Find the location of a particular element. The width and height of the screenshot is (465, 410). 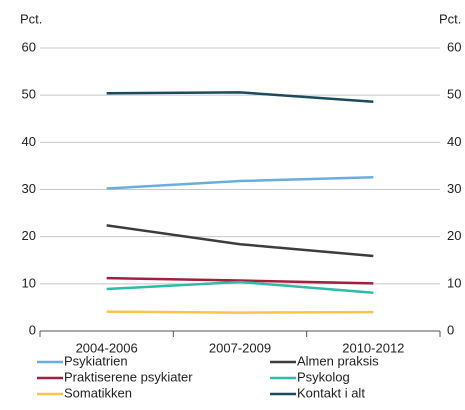

y-tick-label: 50 is located at coordinates (29, 94).